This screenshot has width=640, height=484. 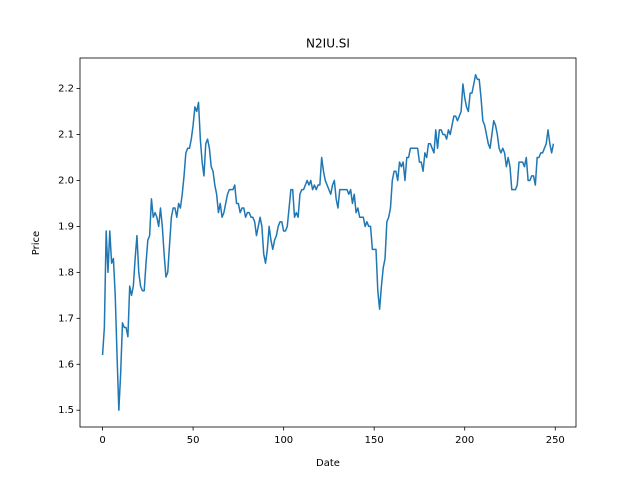 What do you see at coordinates (328, 44) in the screenshot?
I see `chart-title: N2IU.SI` at bounding box center [328, 44].